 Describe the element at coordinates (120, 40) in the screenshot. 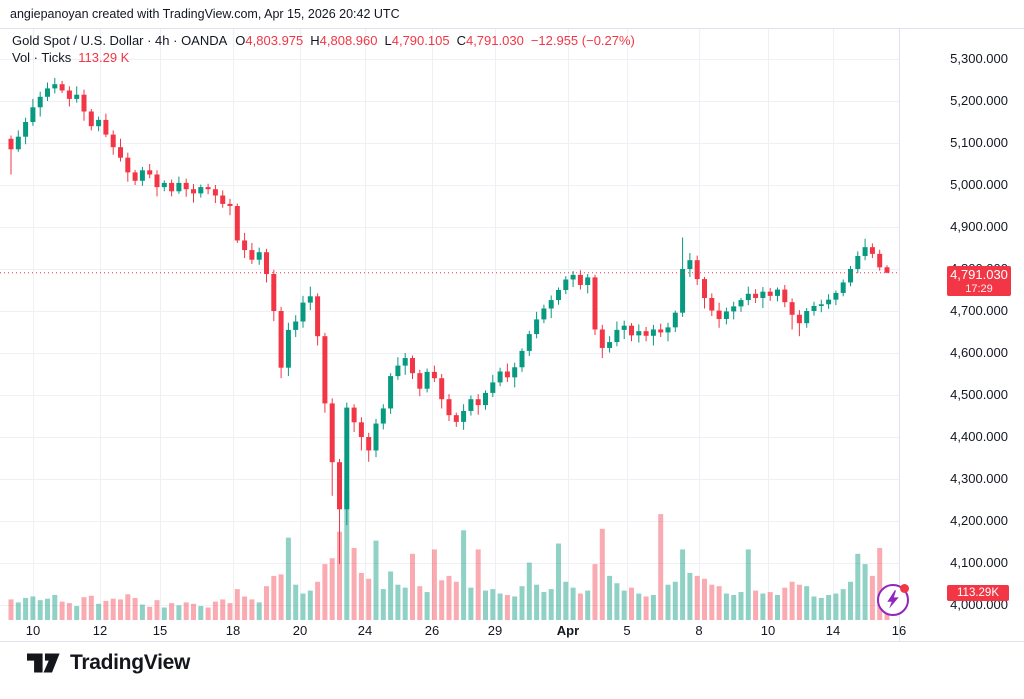

I see `symbol-title: Gold Spot / U.S. Dollar · 4h · OANDA` at that location.